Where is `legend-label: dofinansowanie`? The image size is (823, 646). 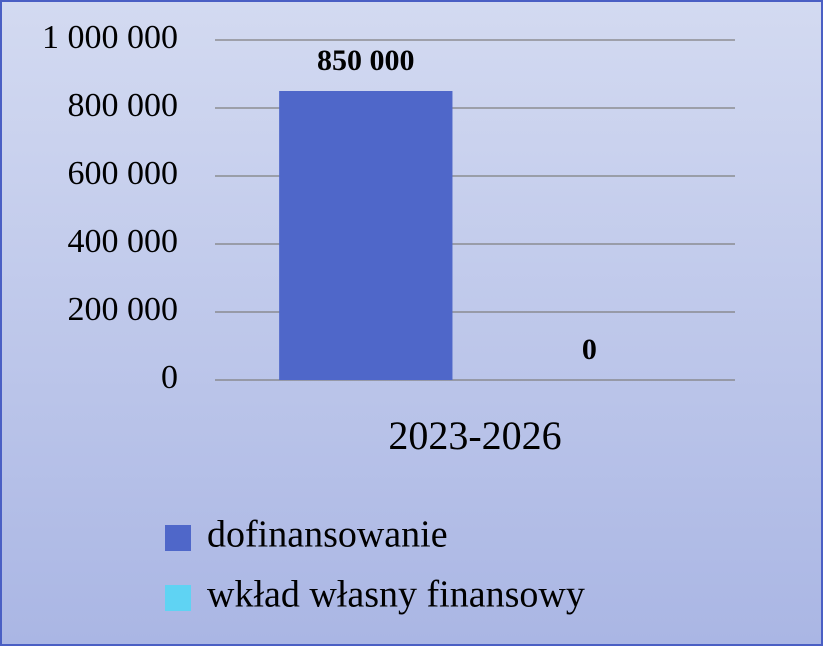
legend-label: dofinansowanie is located at coordinates (327, 535).